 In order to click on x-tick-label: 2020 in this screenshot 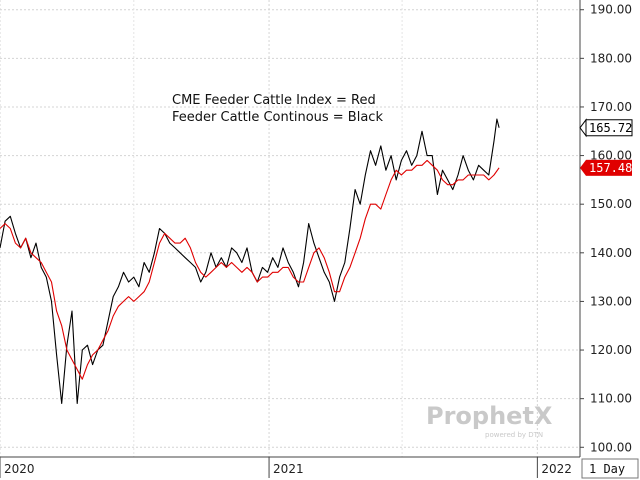, I will do `click(19, 469)`.